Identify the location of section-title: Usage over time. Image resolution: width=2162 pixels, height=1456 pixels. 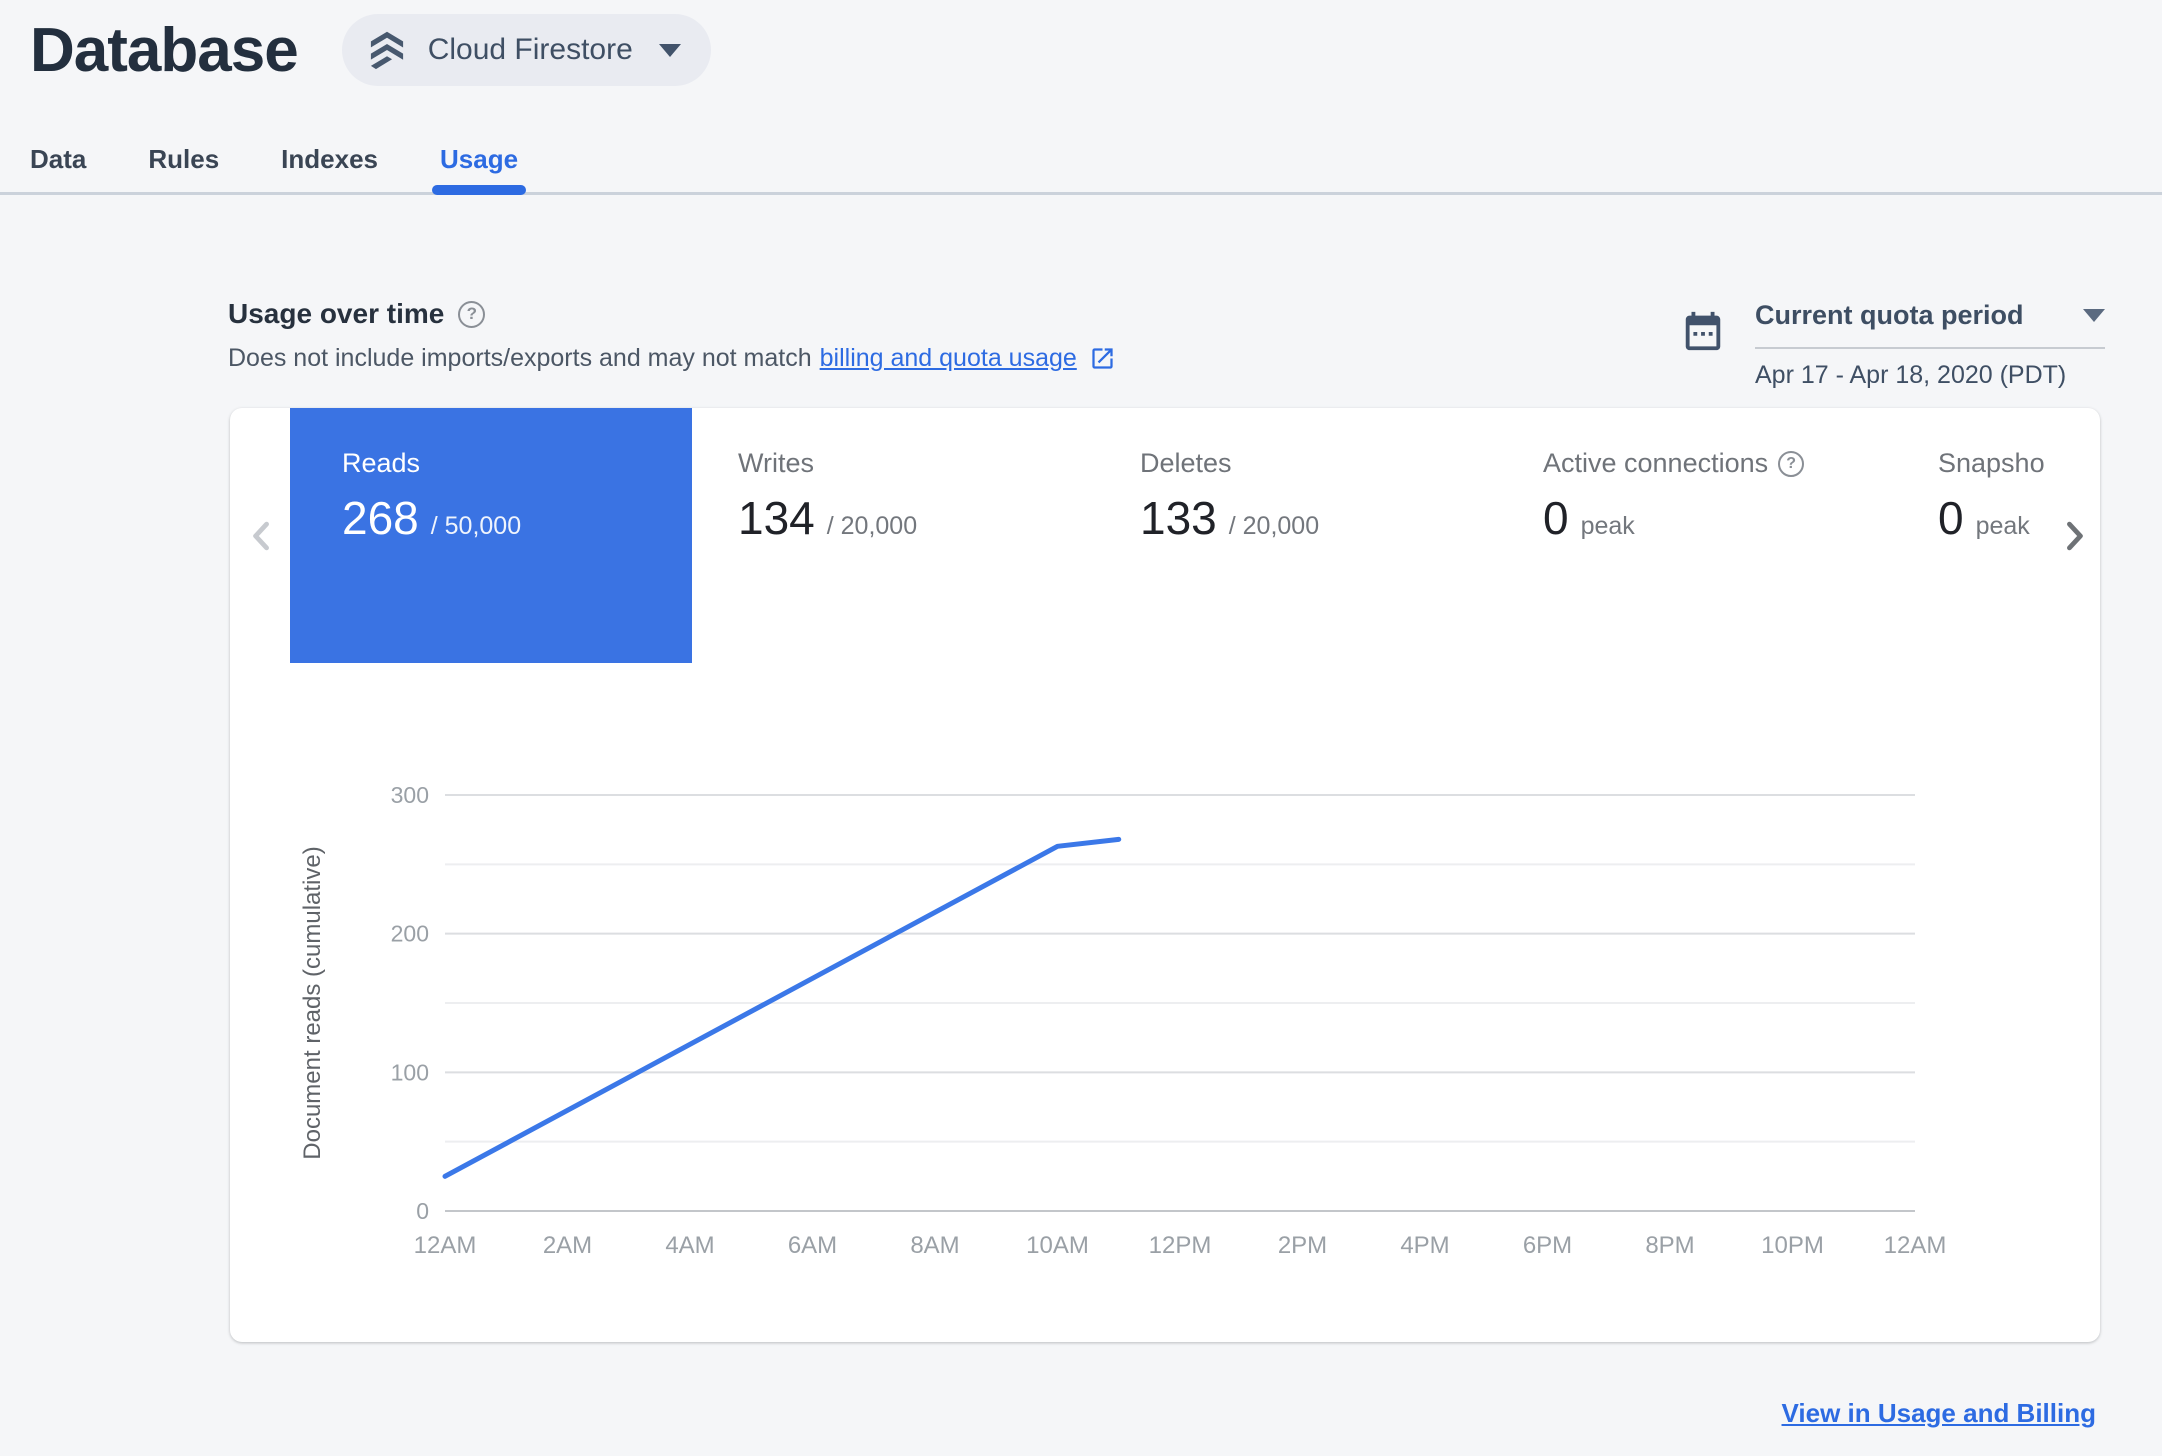
(336, 313).